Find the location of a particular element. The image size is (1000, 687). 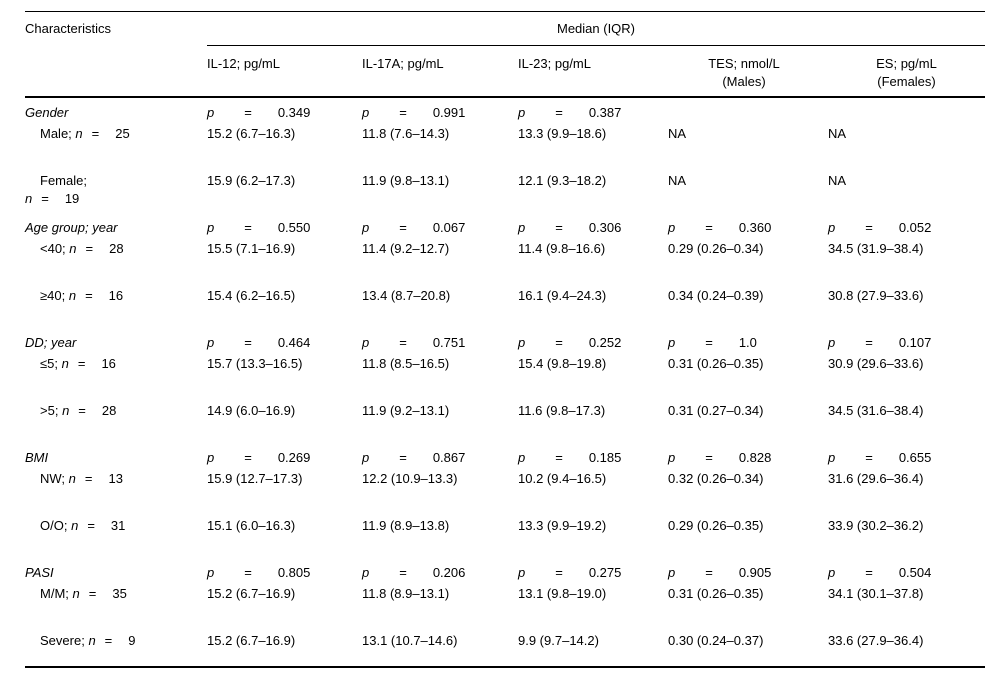

median-iqr-spanner-header: Median (IQR) is located at coordinates (596, 28).